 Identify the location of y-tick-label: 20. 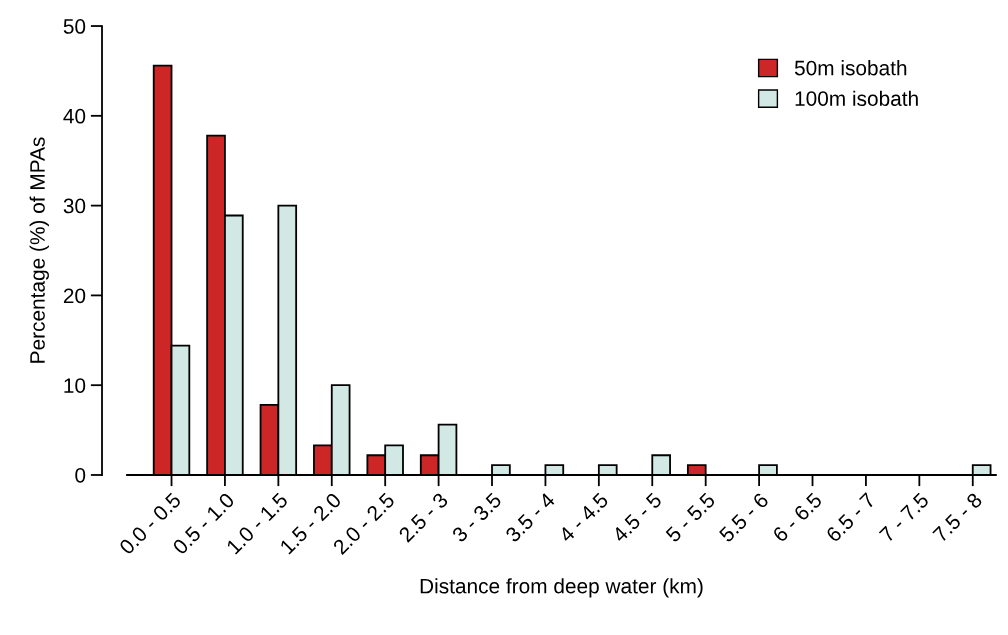
(74, 296).